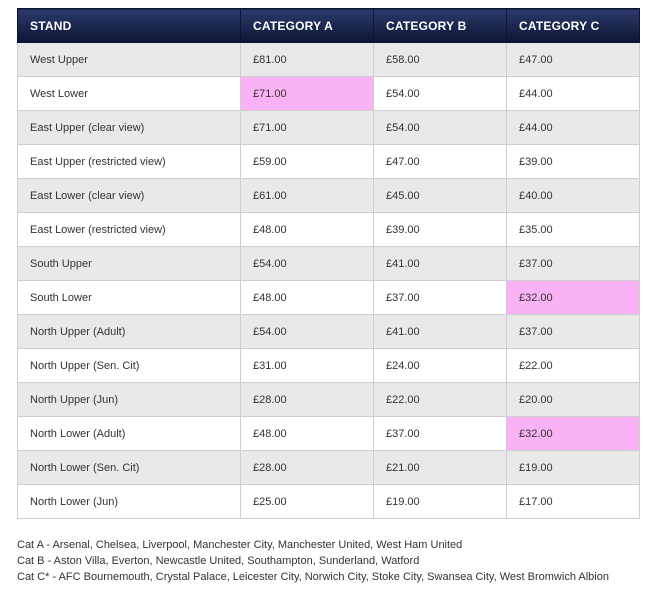  What do you see at coordinates (307, 25) in the screenshot?
I see `header-category-a: CATEGORY A` at bounding box center [307, 25].